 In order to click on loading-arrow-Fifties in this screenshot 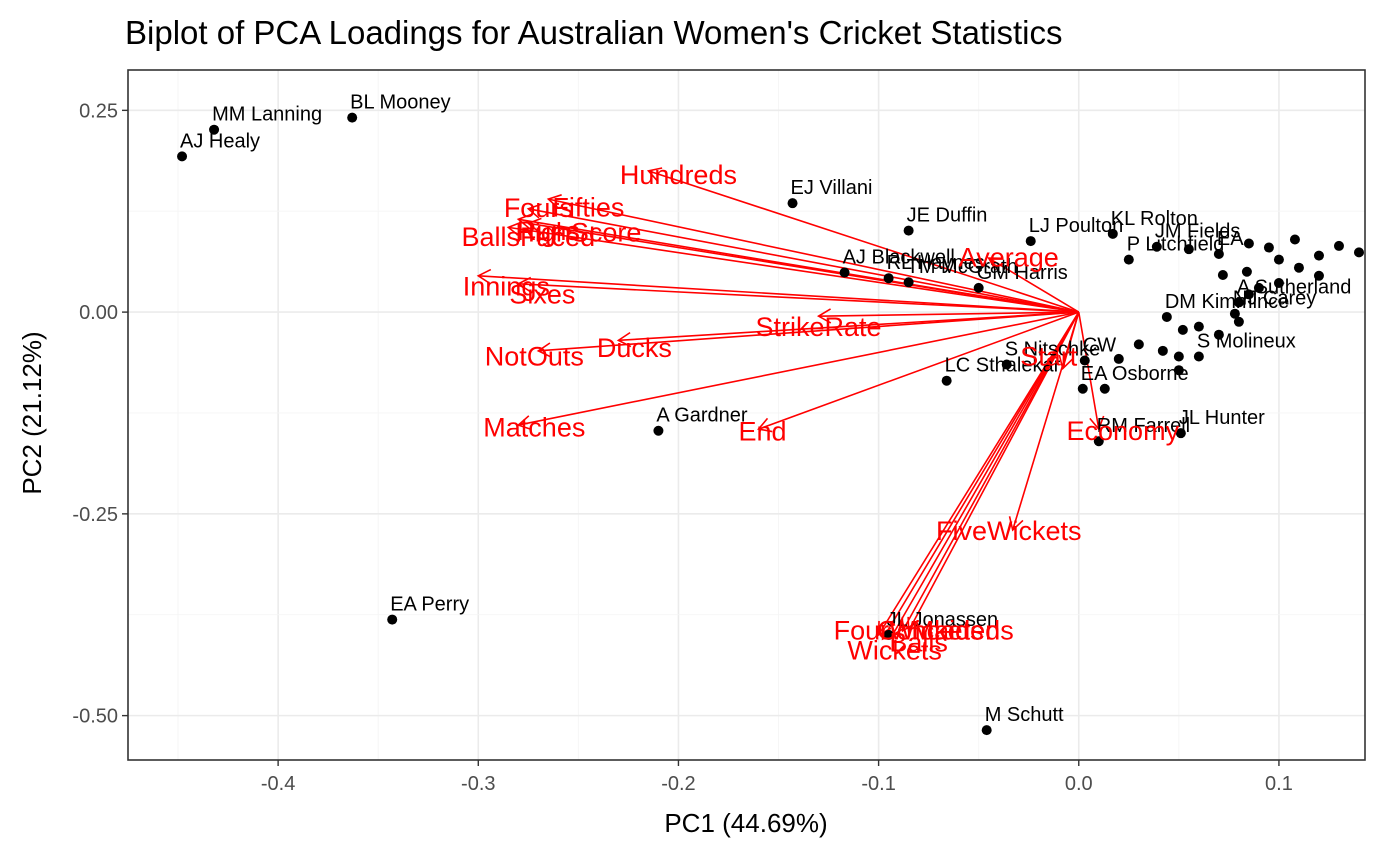, I will do `click(813, 255)`.